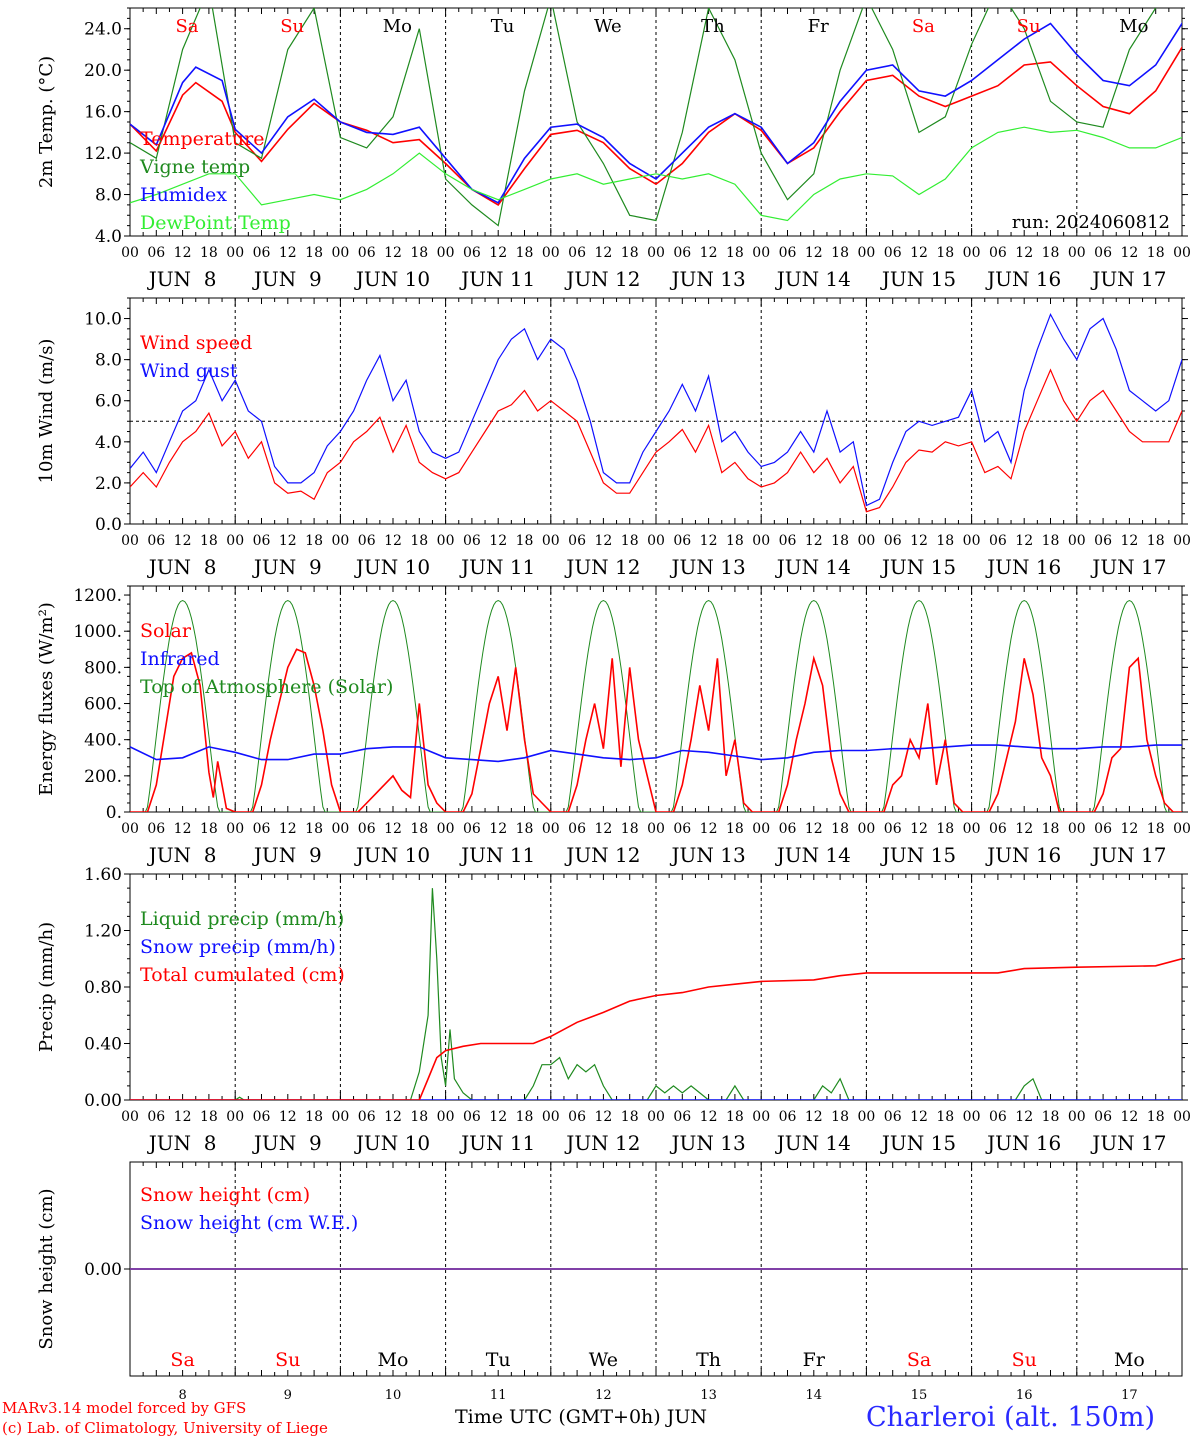 This screenshot has height=1440, width=1194. Describe the element at coordinates (238, 947) in the screenshot. I see `legend-entry: Snow precip (mm/h)` at that location.